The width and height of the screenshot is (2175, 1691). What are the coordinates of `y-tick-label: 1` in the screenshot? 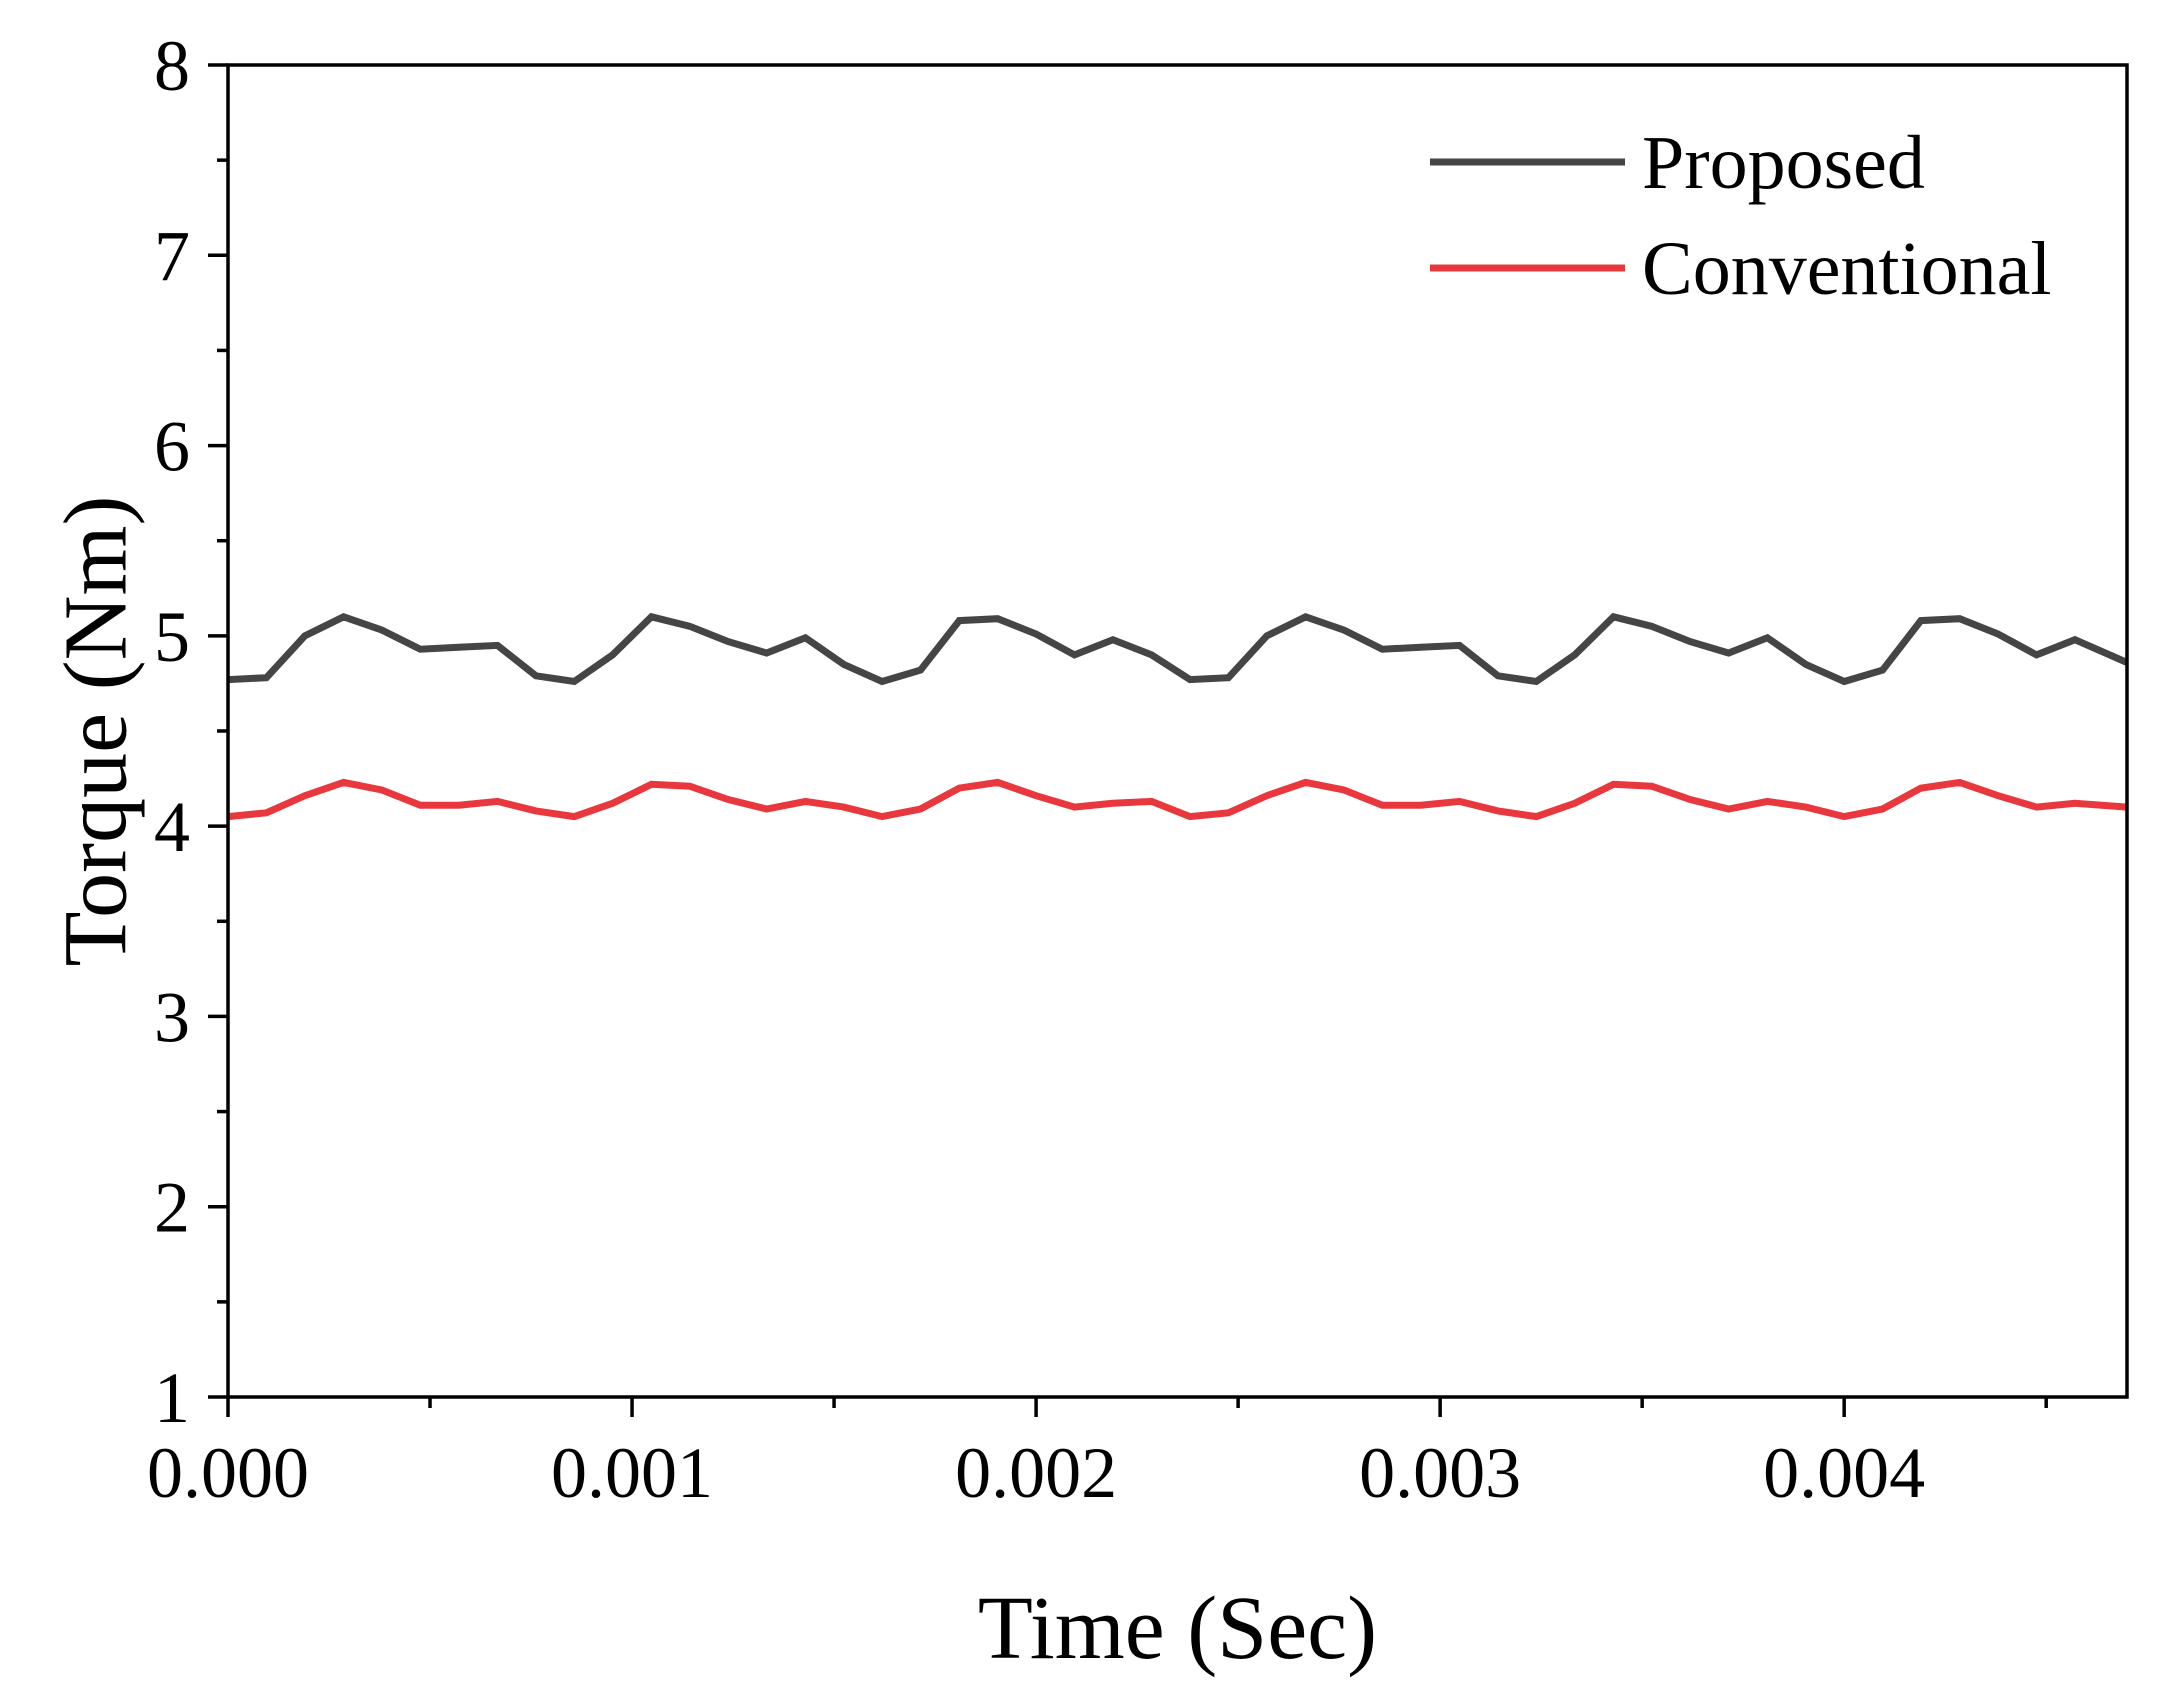 It's located at (172, 1398).